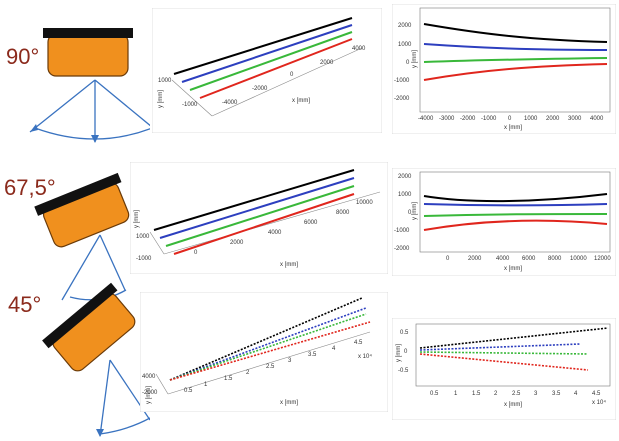 This screenshot has height=441, width=619. Describe the element at coordinates (404, 333) in the screenshot. I see `y-tick: 0.5` at that location.